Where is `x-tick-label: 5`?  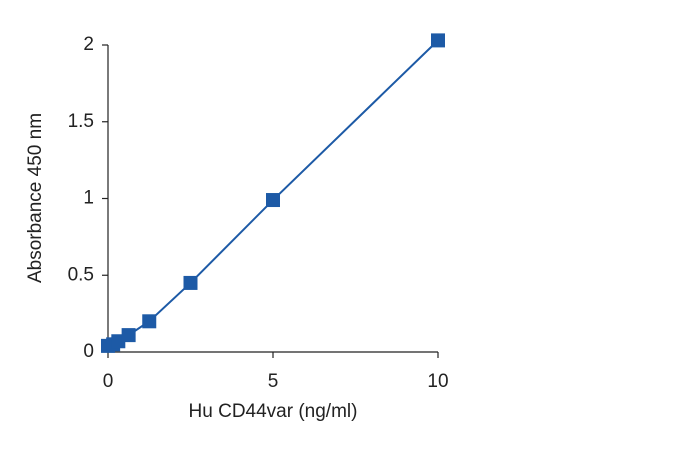 x-tick-label: 5 is located at coordinates (273, 381).